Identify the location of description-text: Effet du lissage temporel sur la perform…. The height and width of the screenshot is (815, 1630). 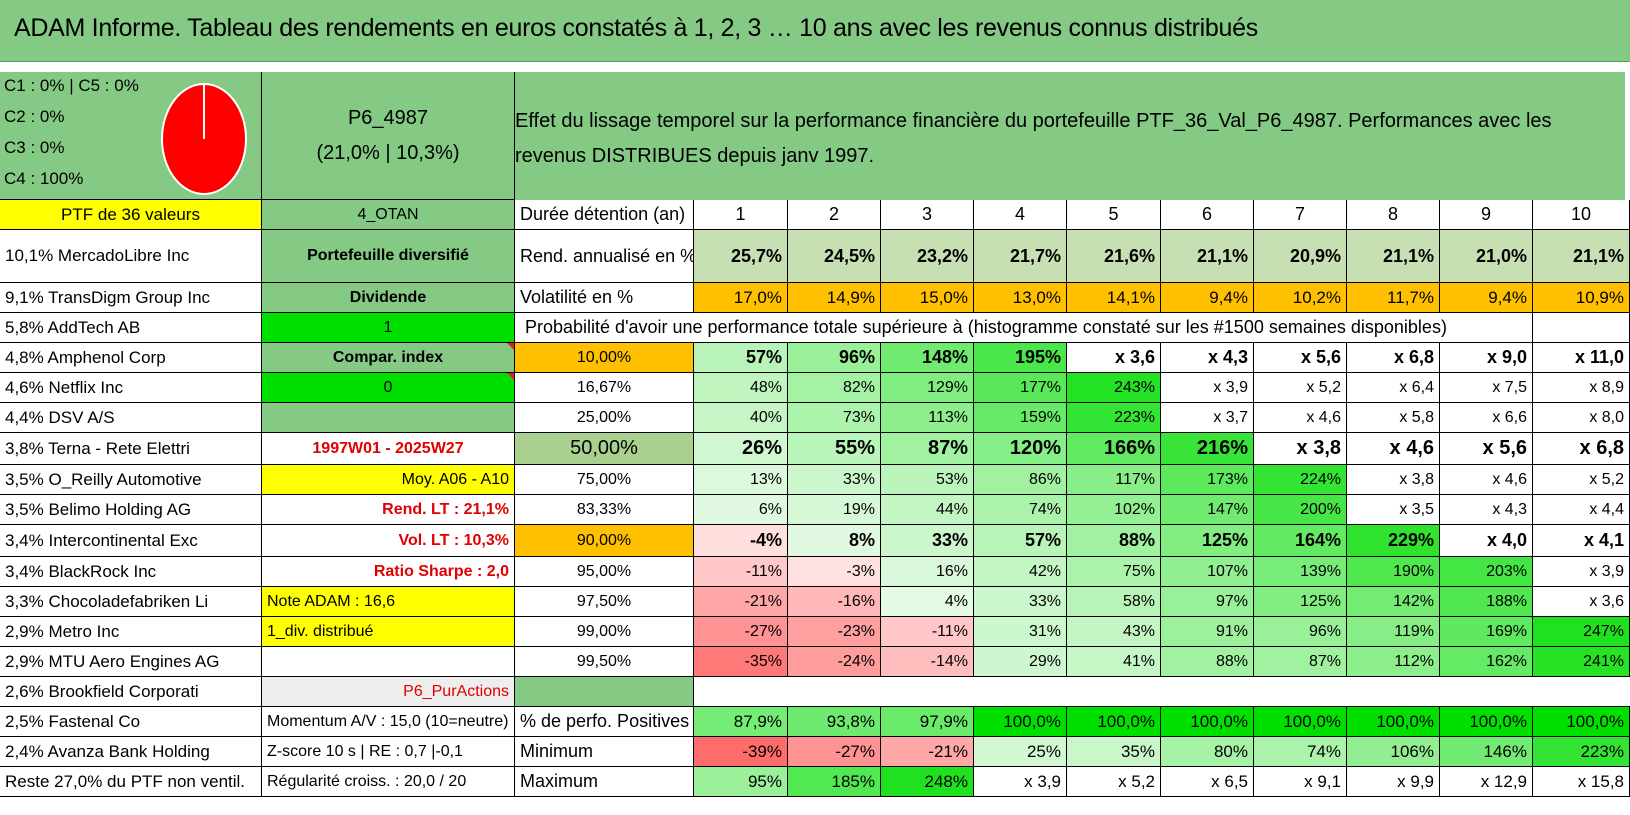
(1033, 138).